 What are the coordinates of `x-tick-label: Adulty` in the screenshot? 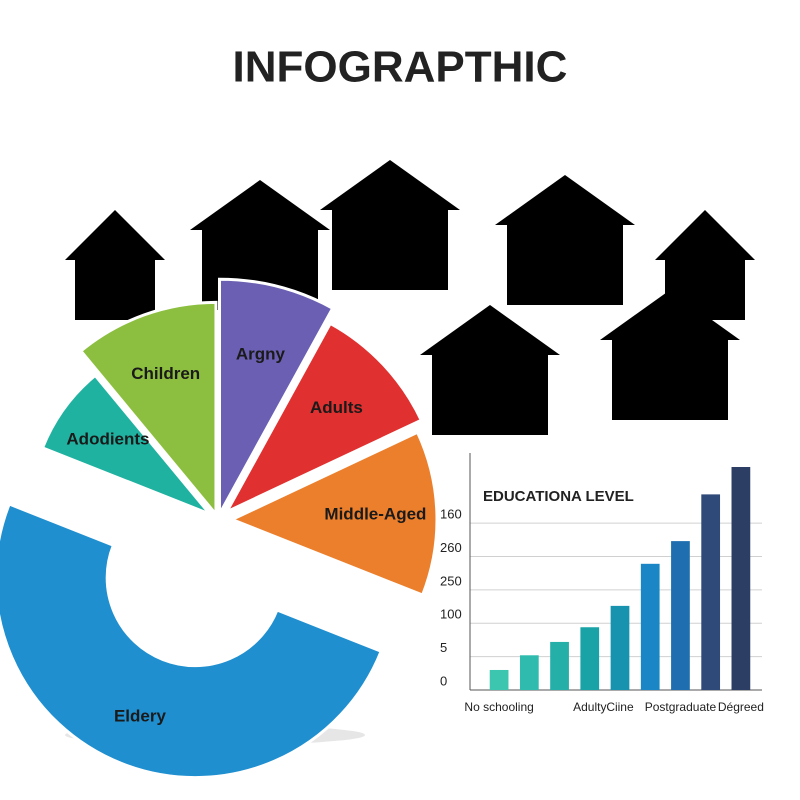 It's located at (589, 707).